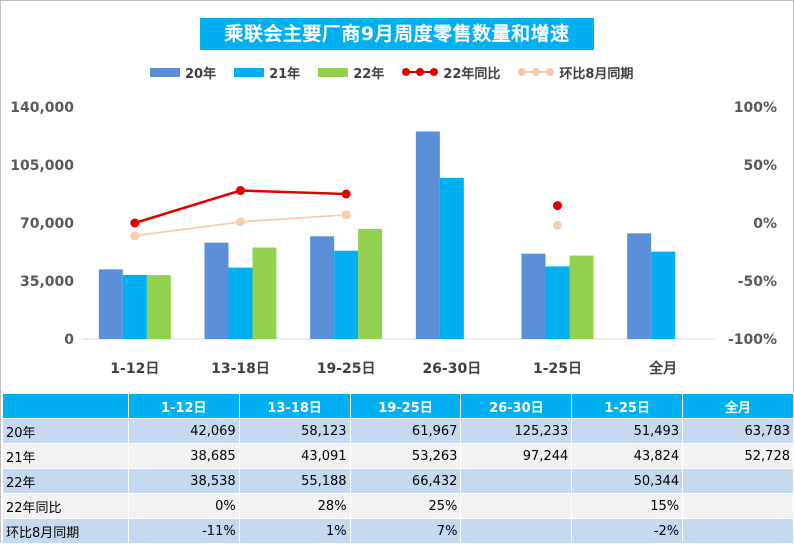 This screenshot has height=544, width=794. I want to click on bar-22年-19-25日, so click(370, 283).